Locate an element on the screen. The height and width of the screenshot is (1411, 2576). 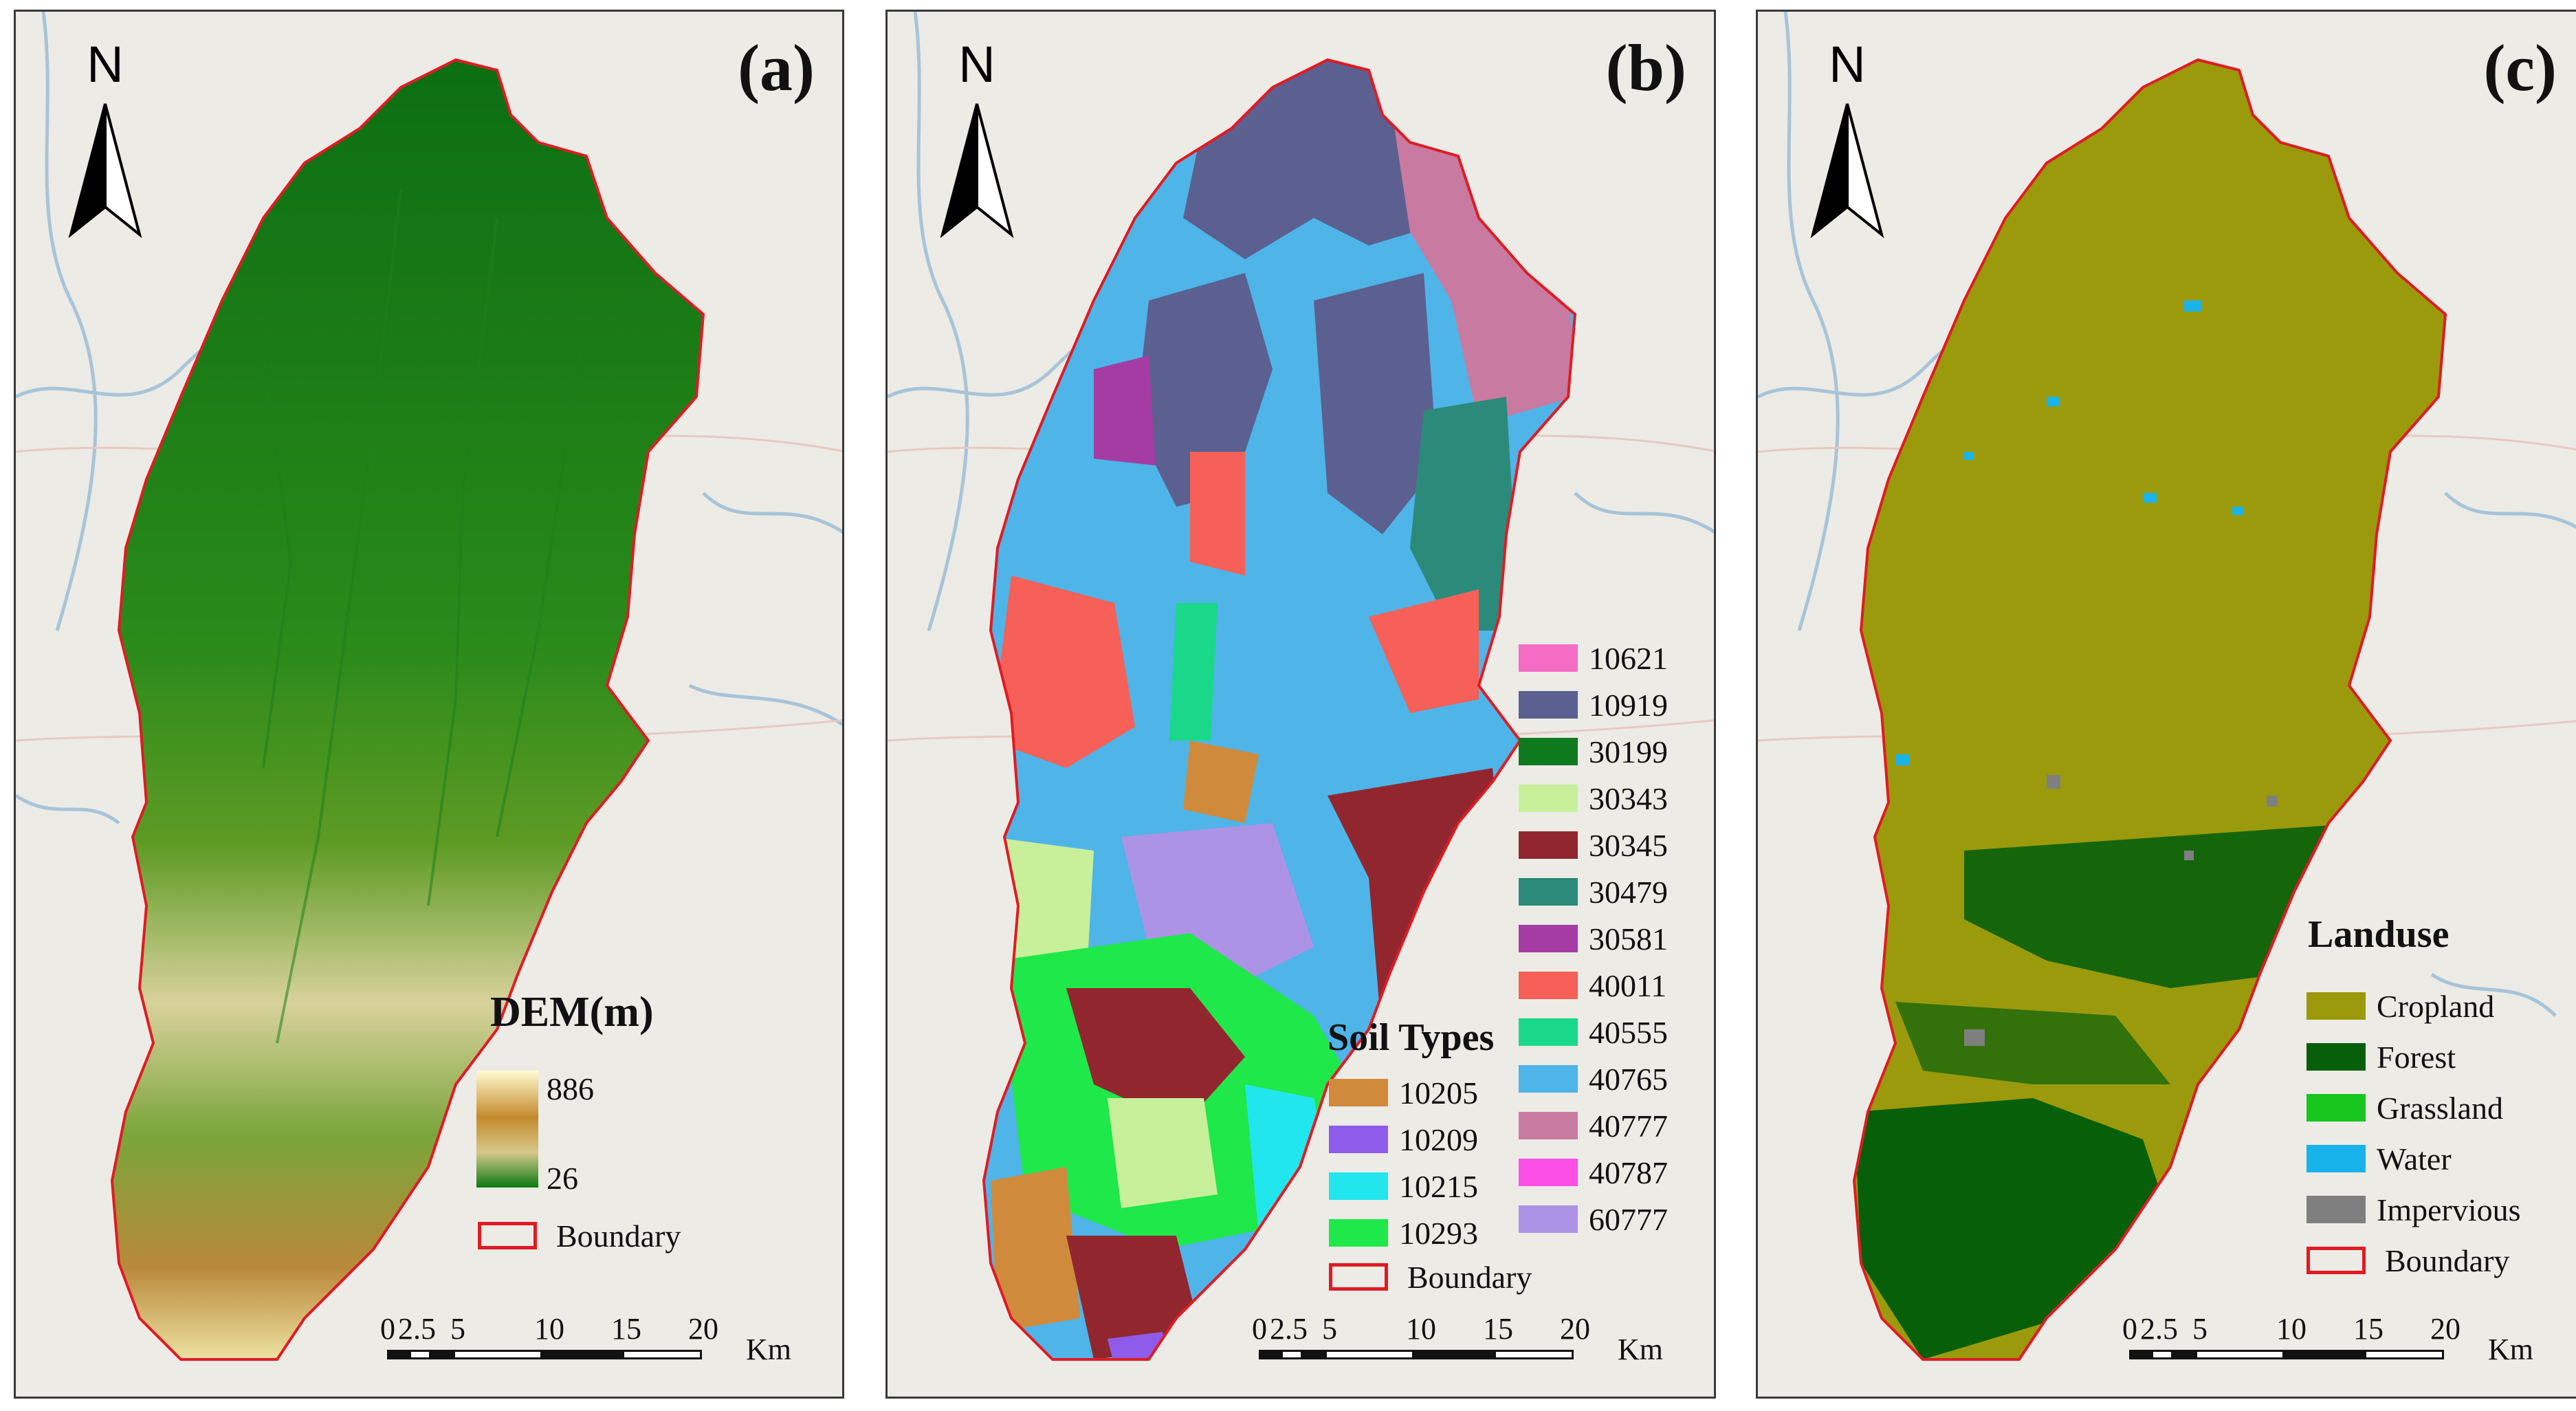
panel-label: (c) is located at coordinates (2520, 68).